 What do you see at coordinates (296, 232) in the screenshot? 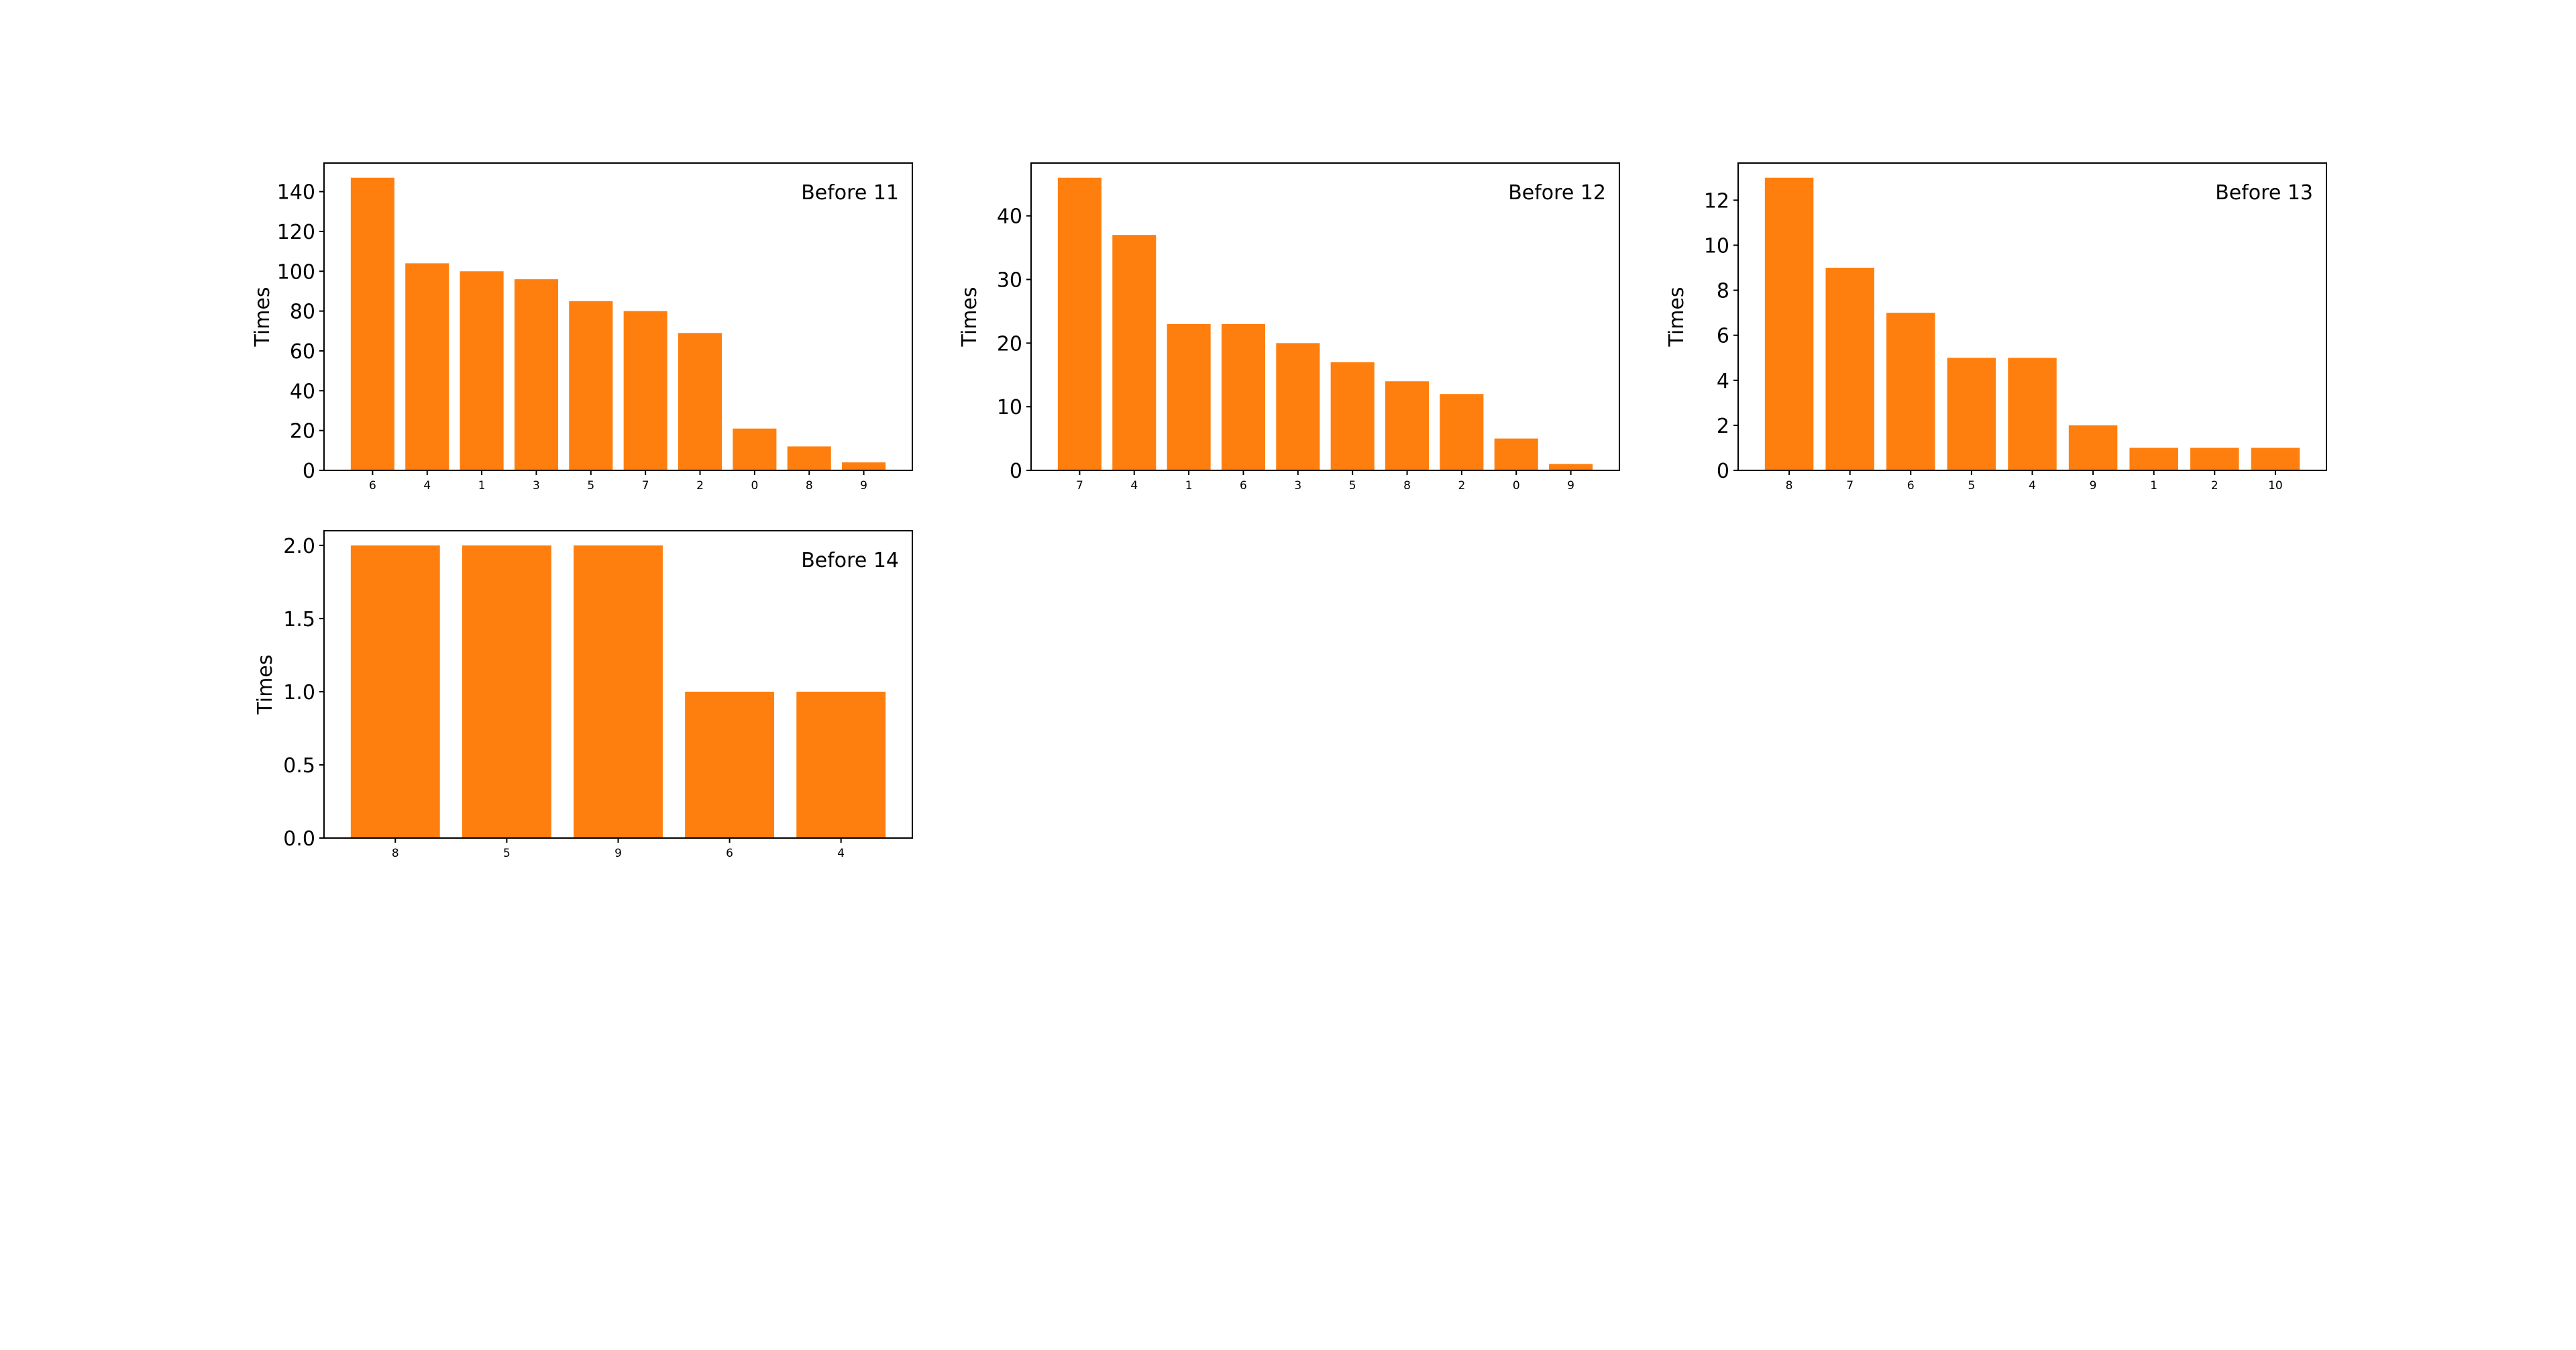
I see `y-tick-label: 120` at bounding box center [296, 232].